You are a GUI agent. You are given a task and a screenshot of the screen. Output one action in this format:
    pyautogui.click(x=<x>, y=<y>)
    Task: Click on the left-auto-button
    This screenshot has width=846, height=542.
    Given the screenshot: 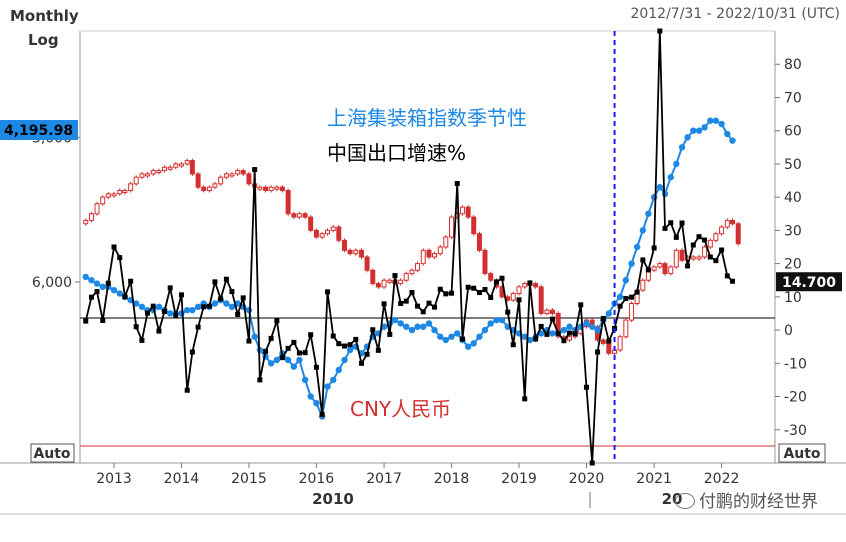 What is the action you would take?
    pyautogui.click(x=52, y=453)
    